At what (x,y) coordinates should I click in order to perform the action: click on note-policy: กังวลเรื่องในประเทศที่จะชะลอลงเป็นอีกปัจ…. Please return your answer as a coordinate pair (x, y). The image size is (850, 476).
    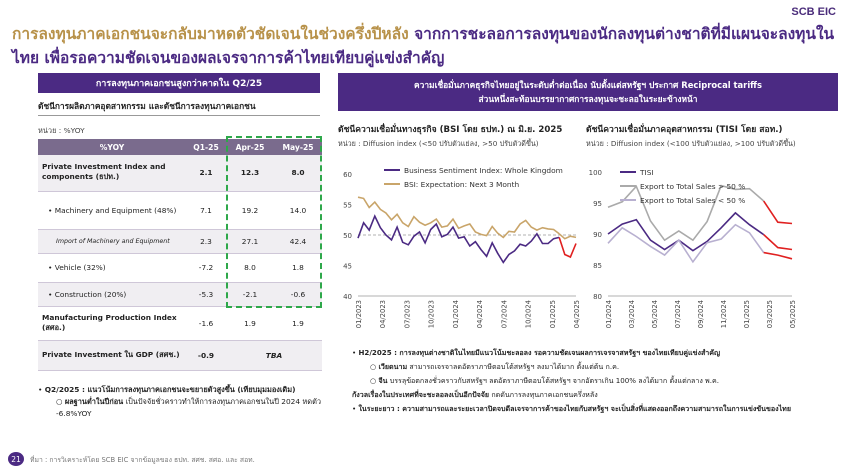
    Looking at the image, I should click on (597, 395).